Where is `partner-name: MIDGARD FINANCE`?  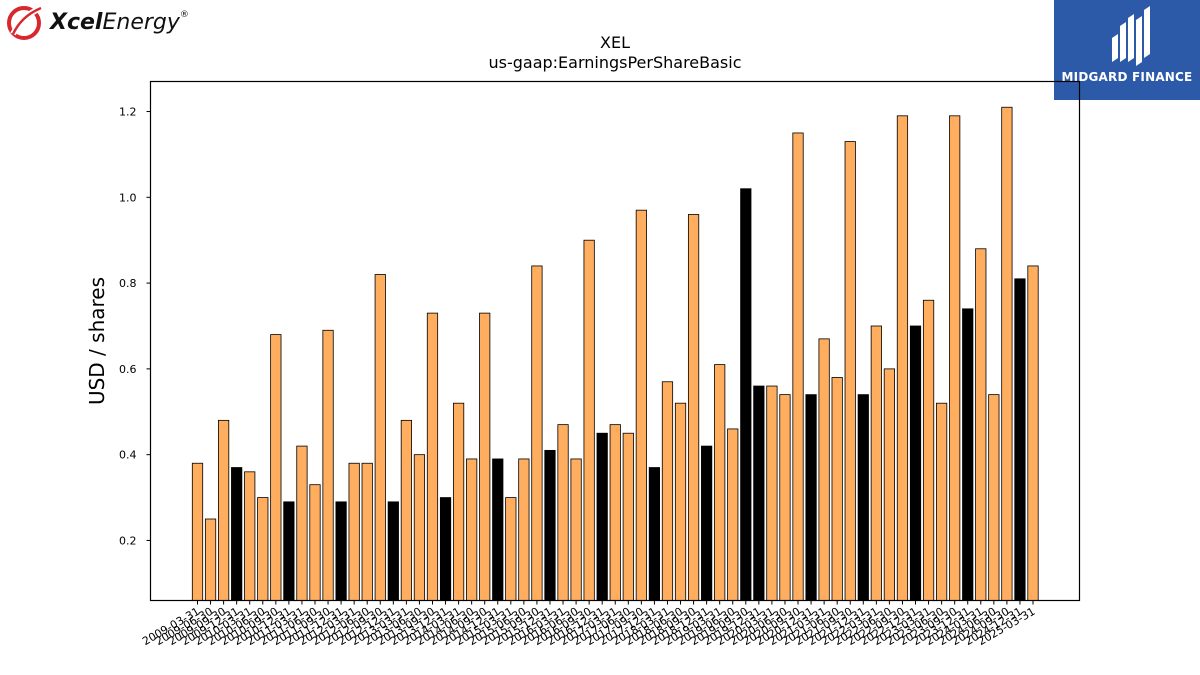 partner-name: MIDGARD FINANCE is located at coordinates (1127, 77).